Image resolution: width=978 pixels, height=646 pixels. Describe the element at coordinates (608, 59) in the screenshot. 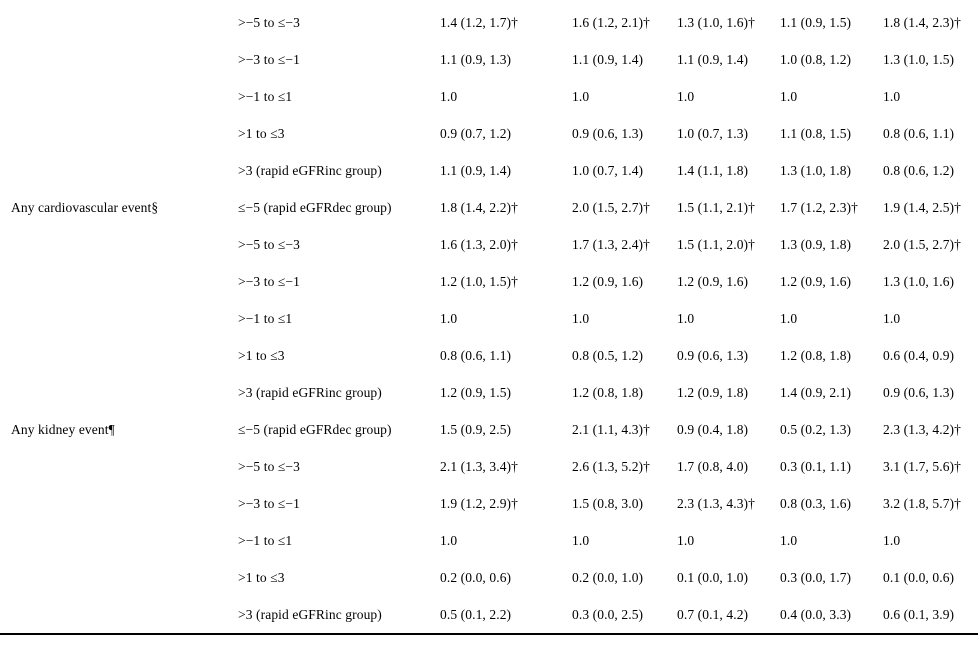

I see `hr-value-col2: 1.1 (0.9, 1.4)` at that location.